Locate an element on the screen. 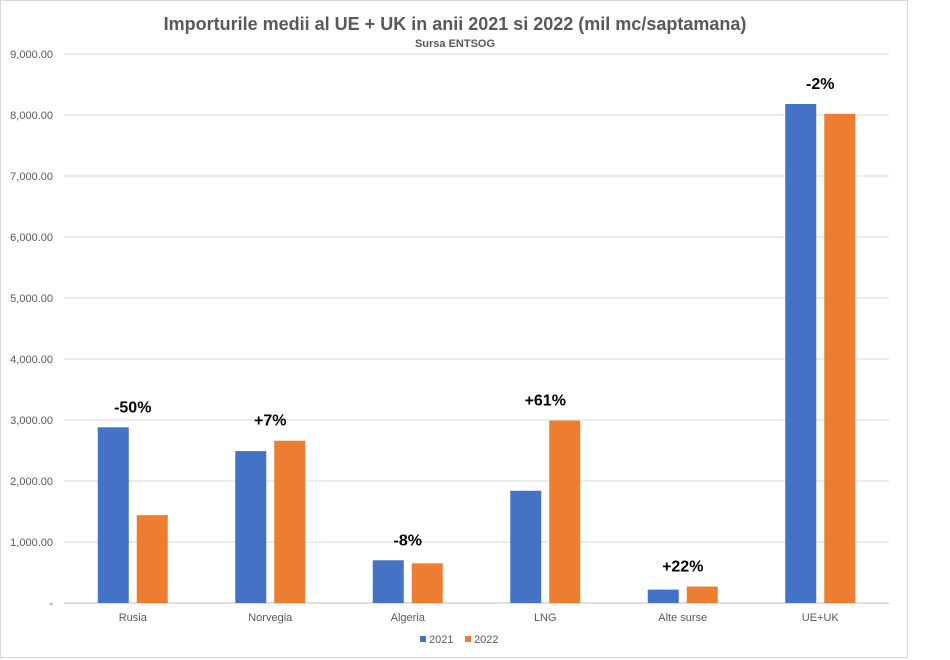 This screenshot has height=660, width=950. legend-swatch-2021 is located at coordinates (423, 639).